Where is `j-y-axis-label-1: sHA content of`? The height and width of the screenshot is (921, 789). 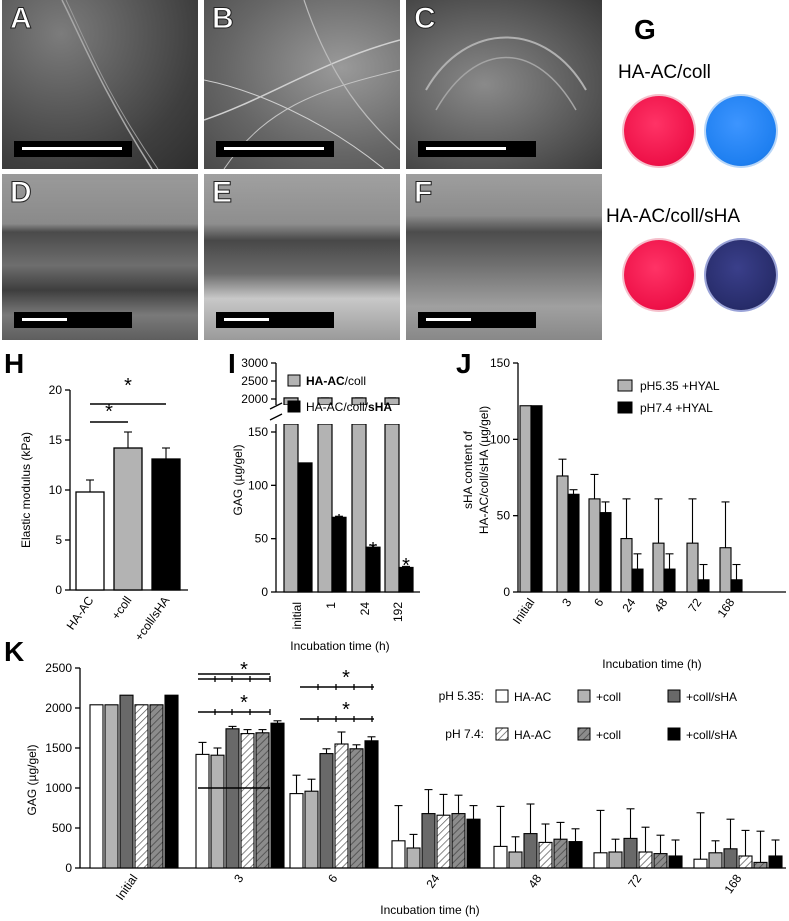 j-y-axis-label-1: sHA content of is located at coordinates (468, 469).